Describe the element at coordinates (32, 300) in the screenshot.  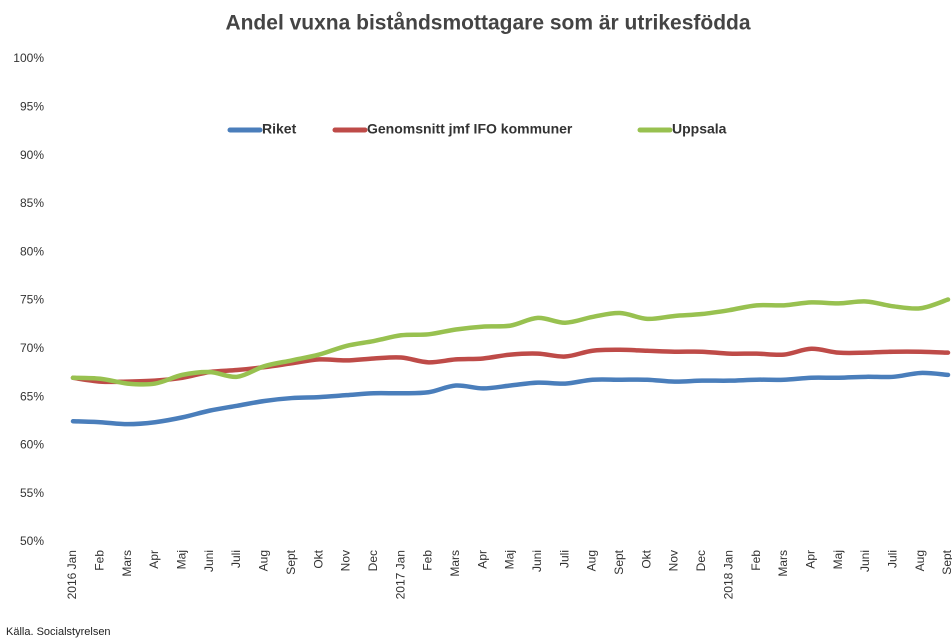
I see `y-tick-label: 75%` at that location.